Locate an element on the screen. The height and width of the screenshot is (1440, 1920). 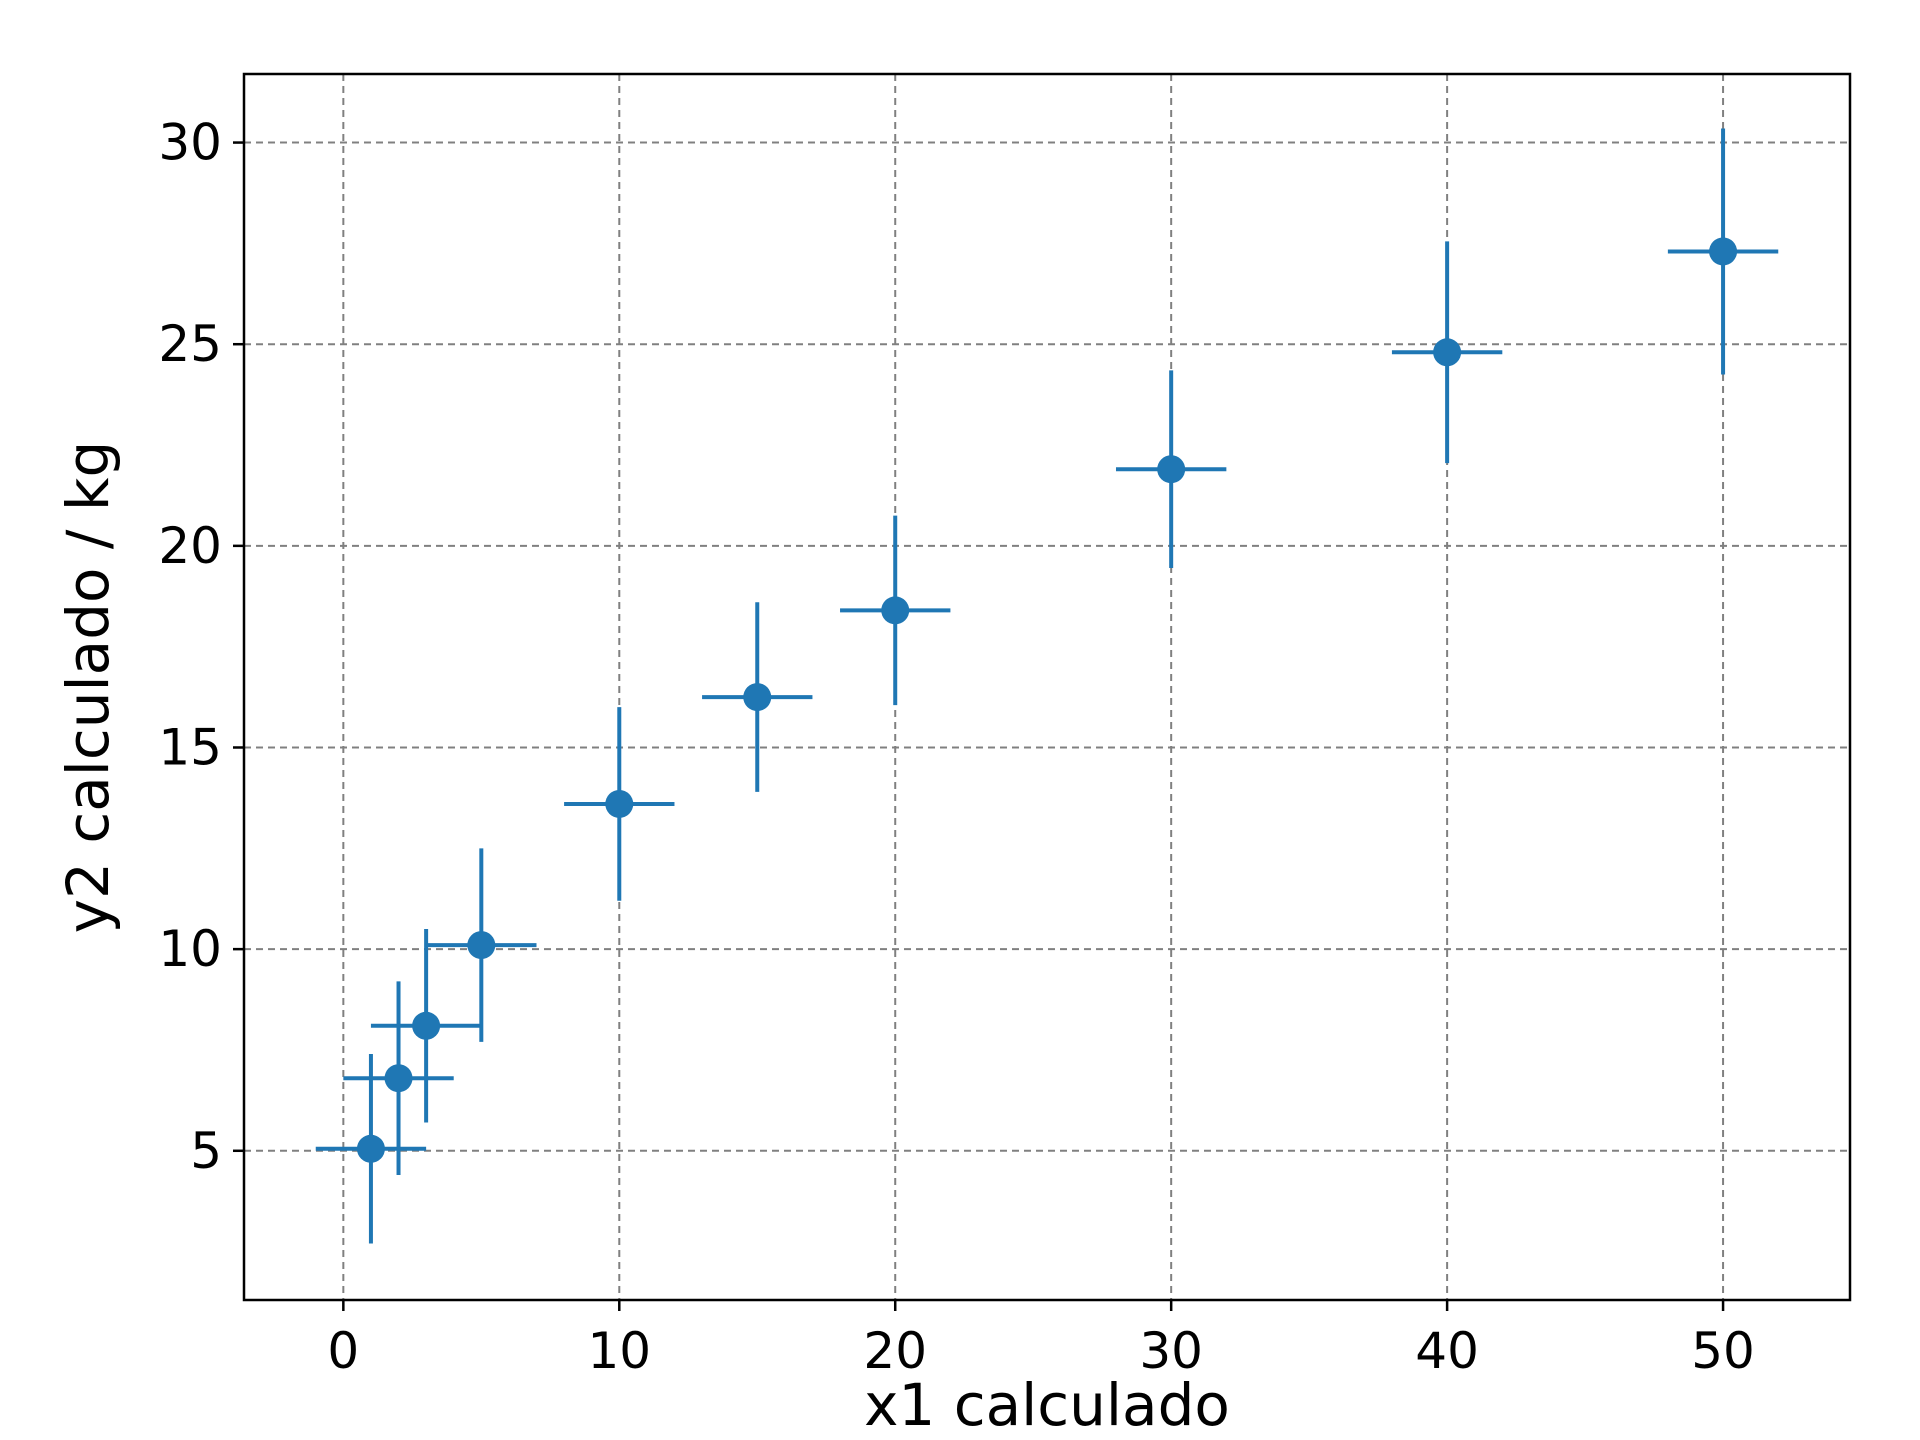
x-tick-label: 10 is located at coordinates (619, 1351).